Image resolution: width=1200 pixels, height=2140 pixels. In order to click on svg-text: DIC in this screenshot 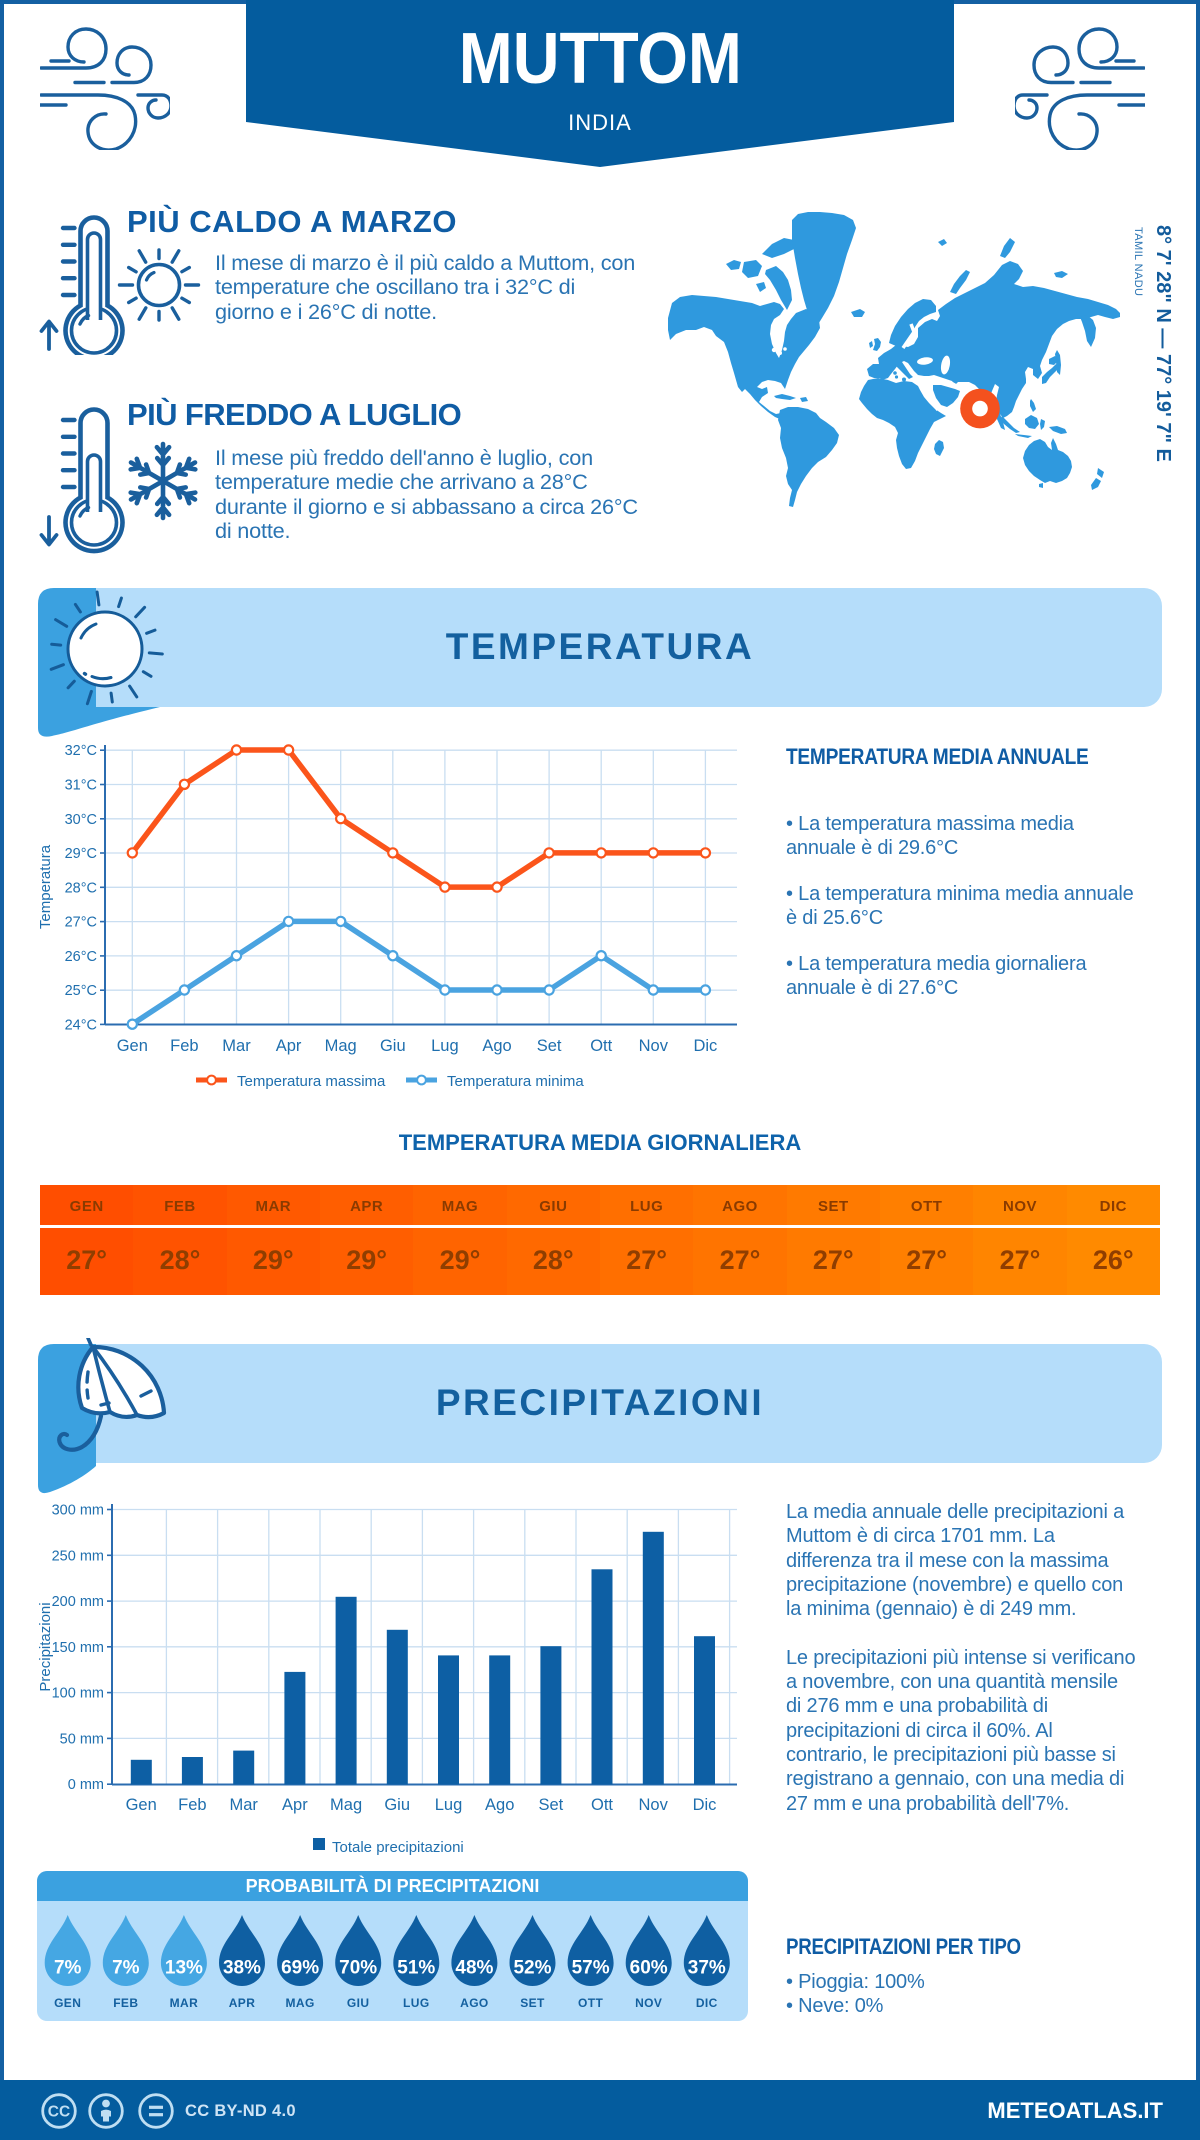, I will do `click(707, 2003)`.